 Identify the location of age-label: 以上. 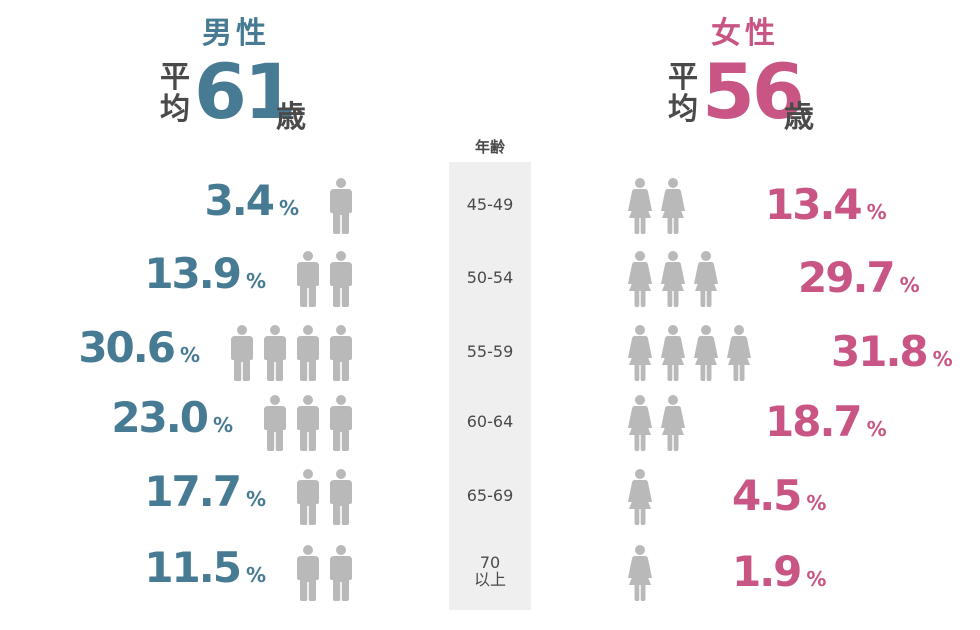
(489, 579).